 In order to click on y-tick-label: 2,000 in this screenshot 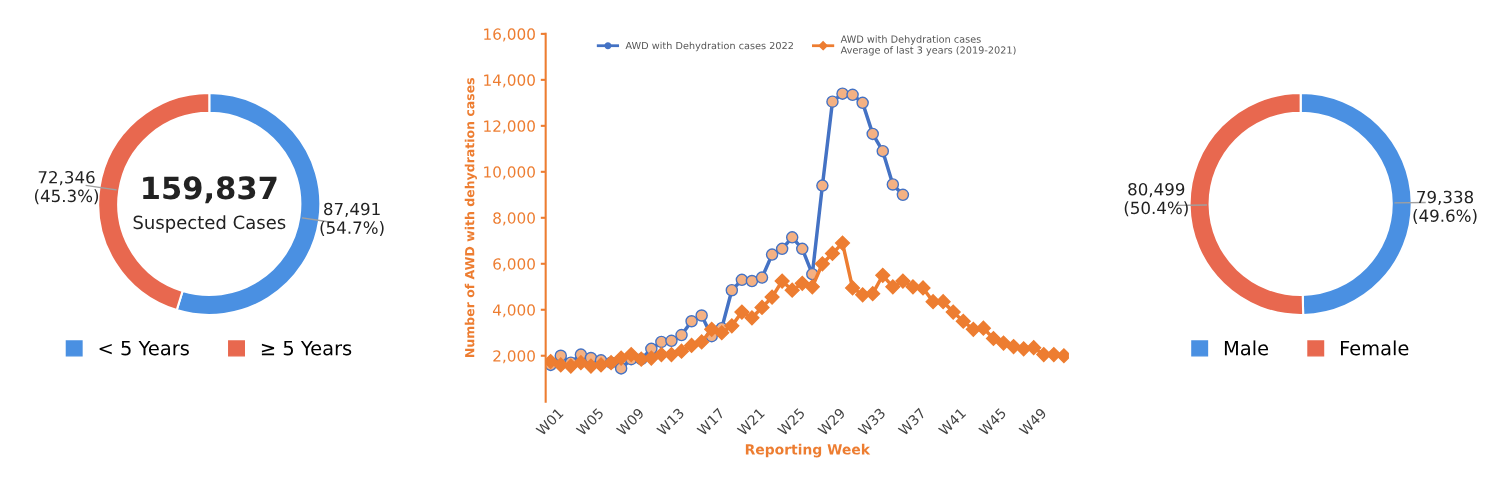, I will do `click(514, 357)`.